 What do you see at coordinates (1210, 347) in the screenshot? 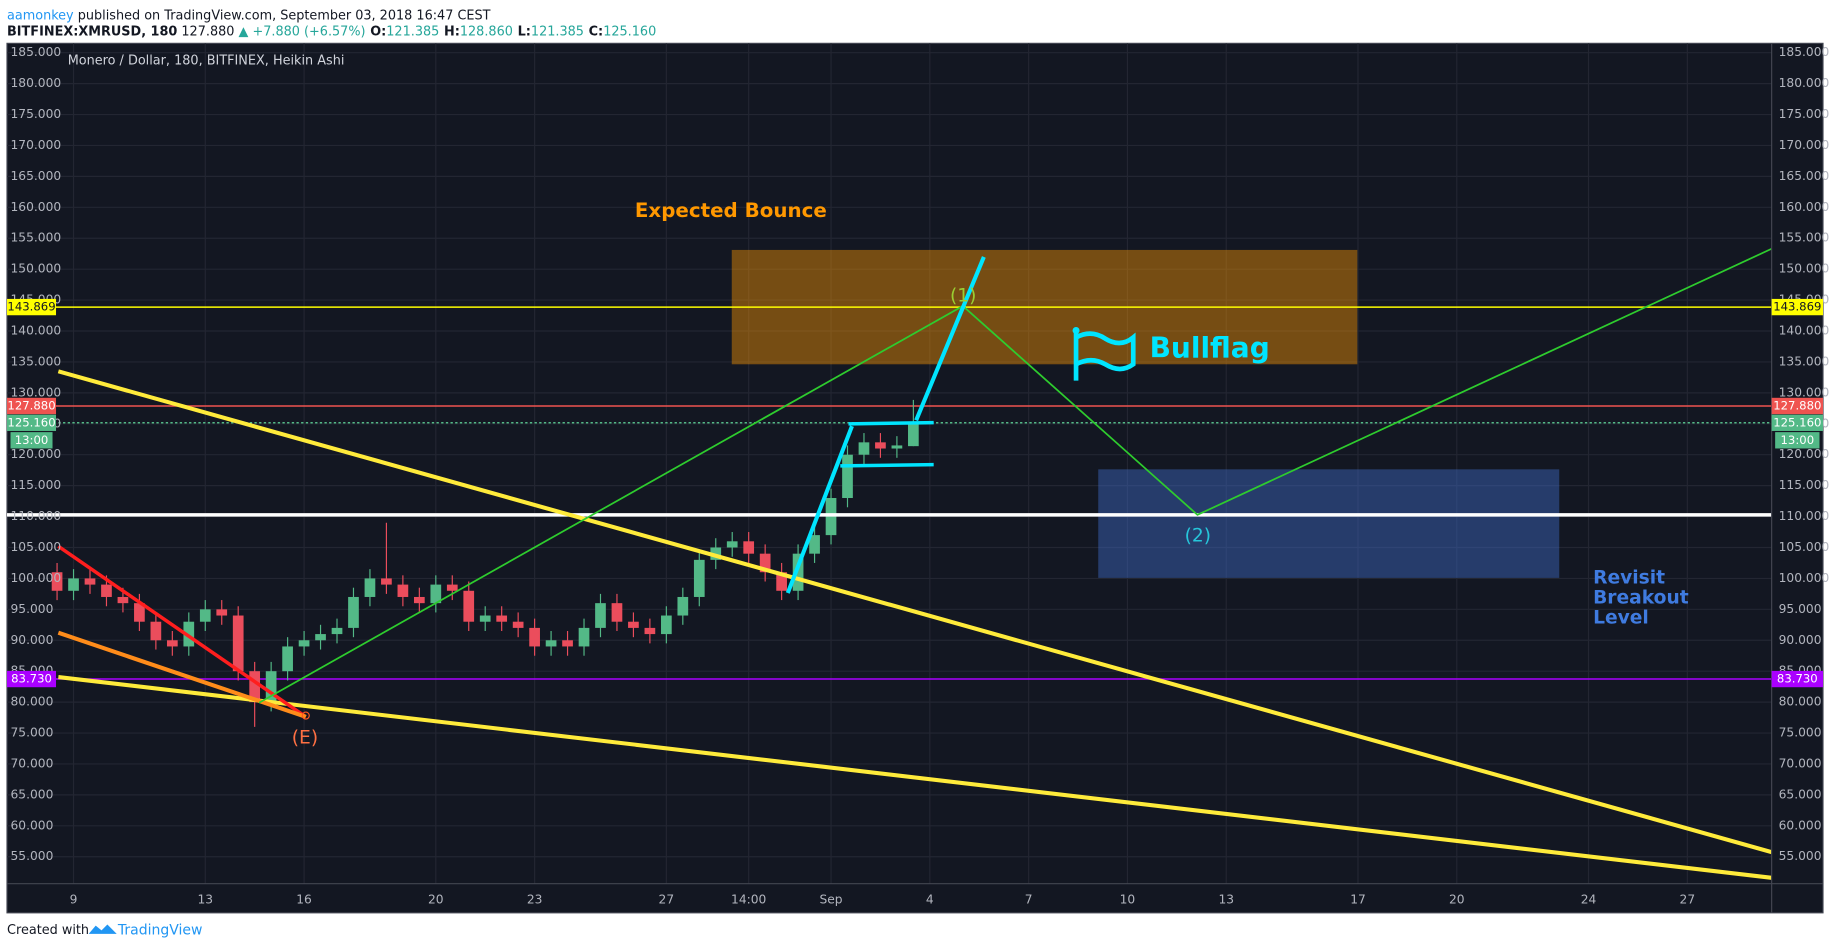
I see `annotation: Bullflag` at bounding box center [1210, 347].